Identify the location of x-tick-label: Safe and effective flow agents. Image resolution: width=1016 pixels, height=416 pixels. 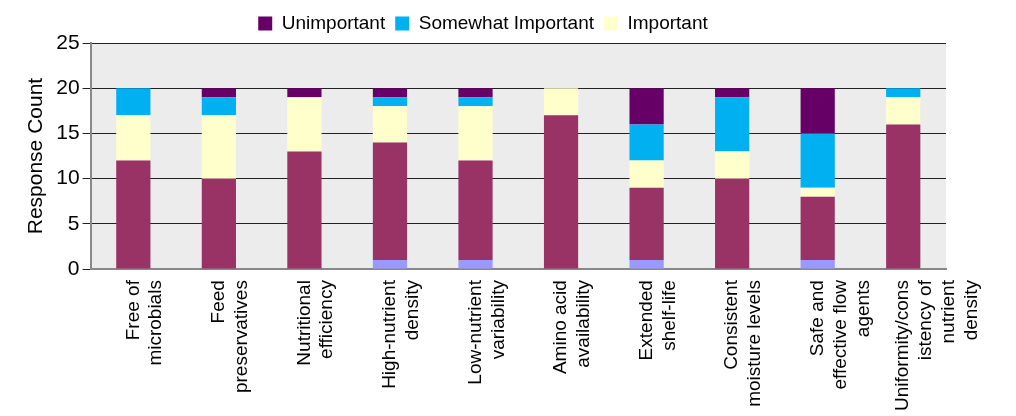
(839, 334).